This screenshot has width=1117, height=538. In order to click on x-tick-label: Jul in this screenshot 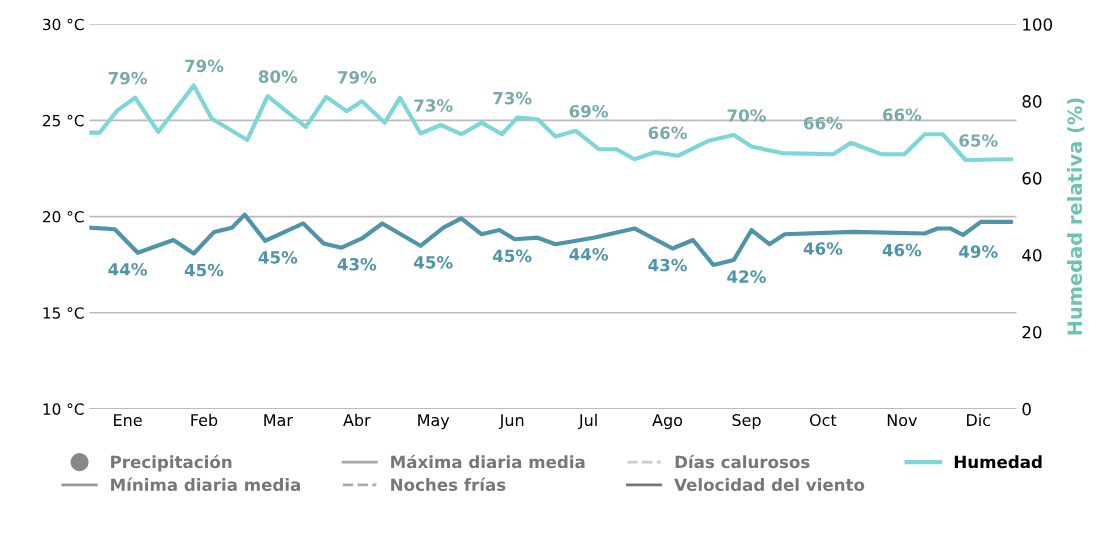, I will do `click(587, 421)`.